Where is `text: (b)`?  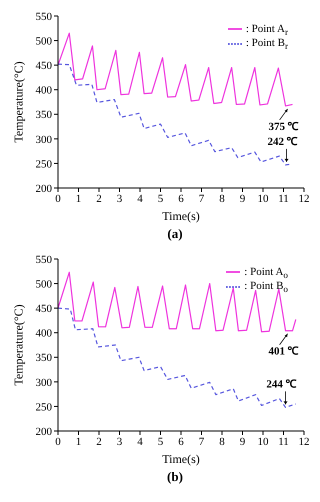
text: (b) is located at coordinates (175, 477).